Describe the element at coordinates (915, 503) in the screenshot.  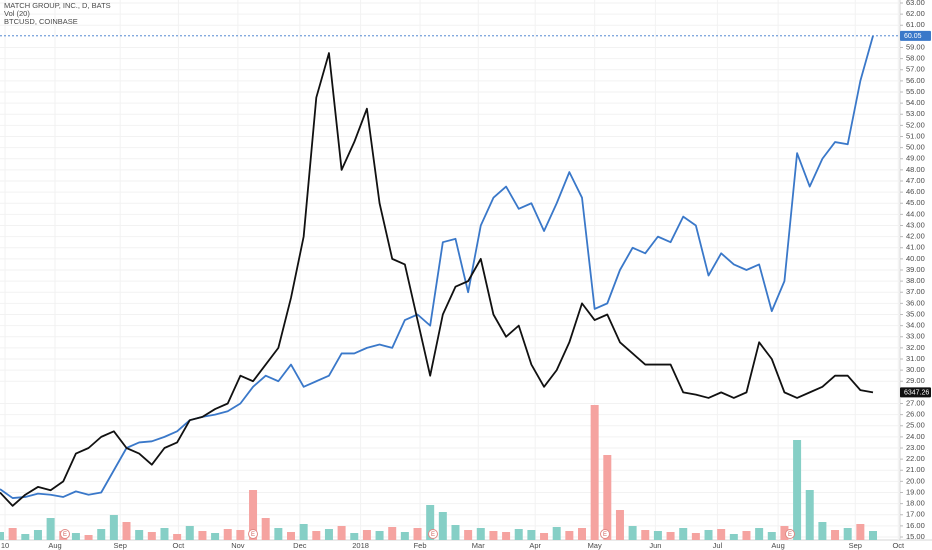
I see `y-tick-label: 18.00` at that location.